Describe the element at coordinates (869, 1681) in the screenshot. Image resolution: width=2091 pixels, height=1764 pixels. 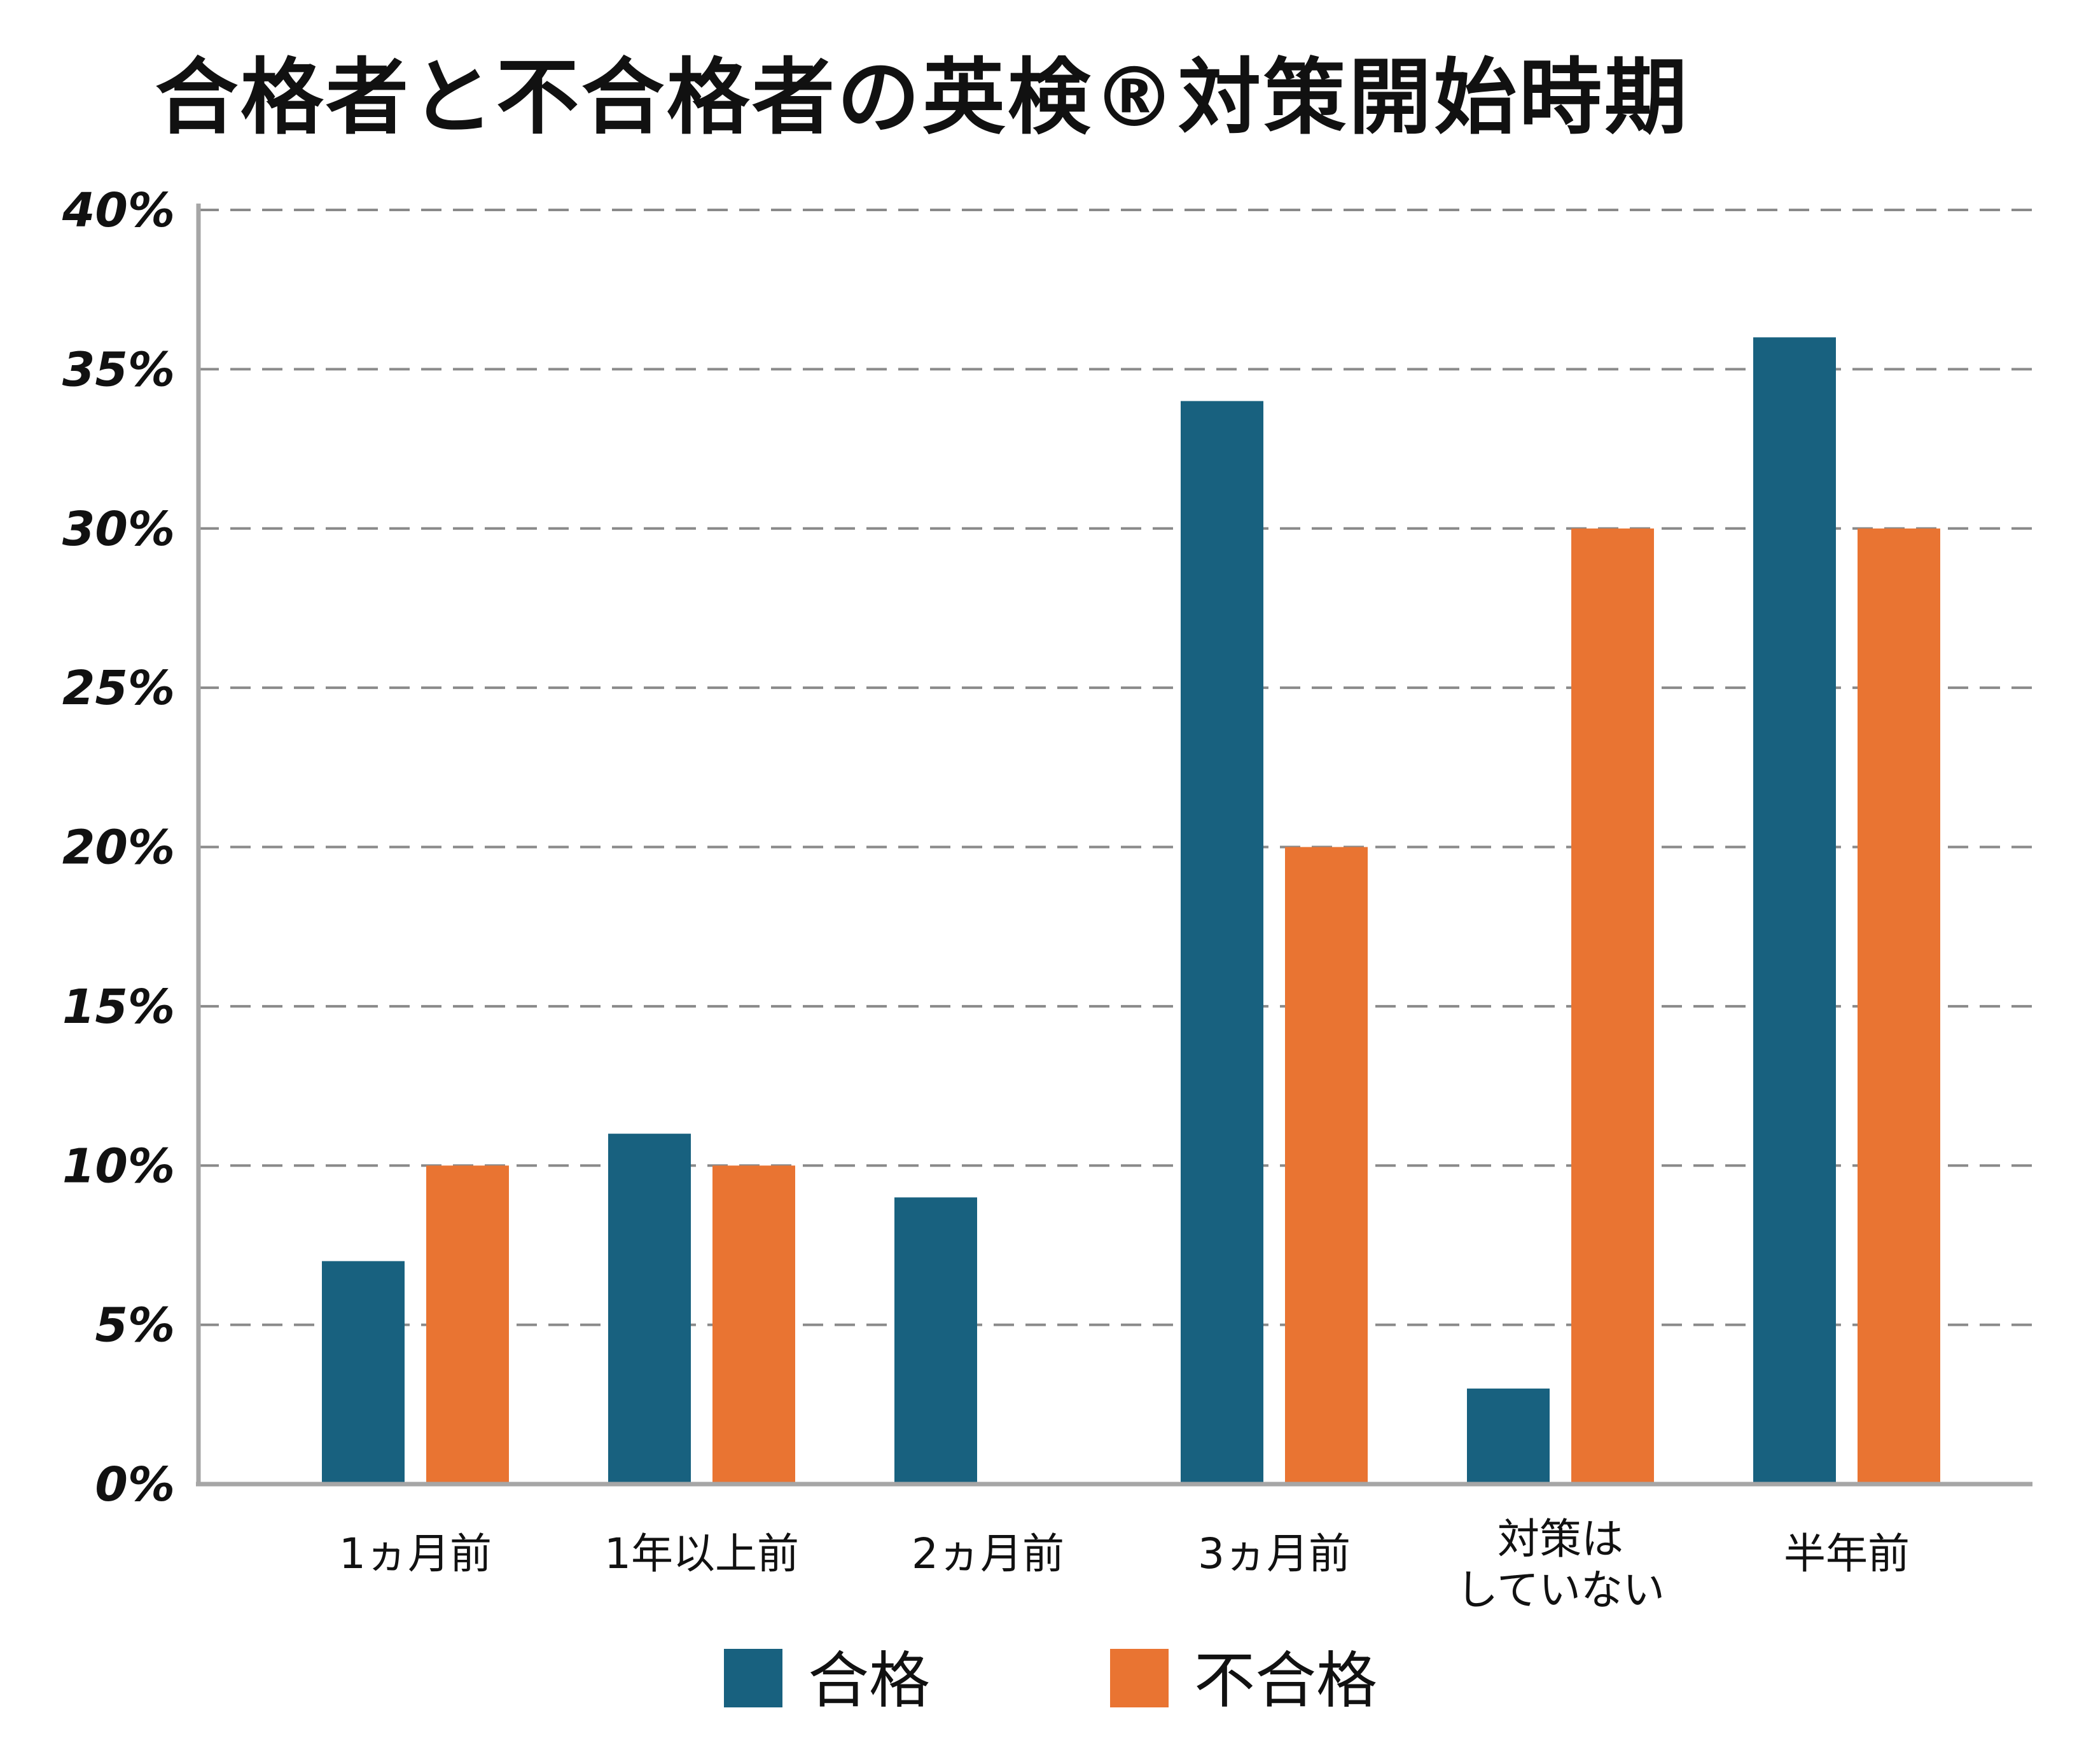
I see `legend-label: 合格` at that location.